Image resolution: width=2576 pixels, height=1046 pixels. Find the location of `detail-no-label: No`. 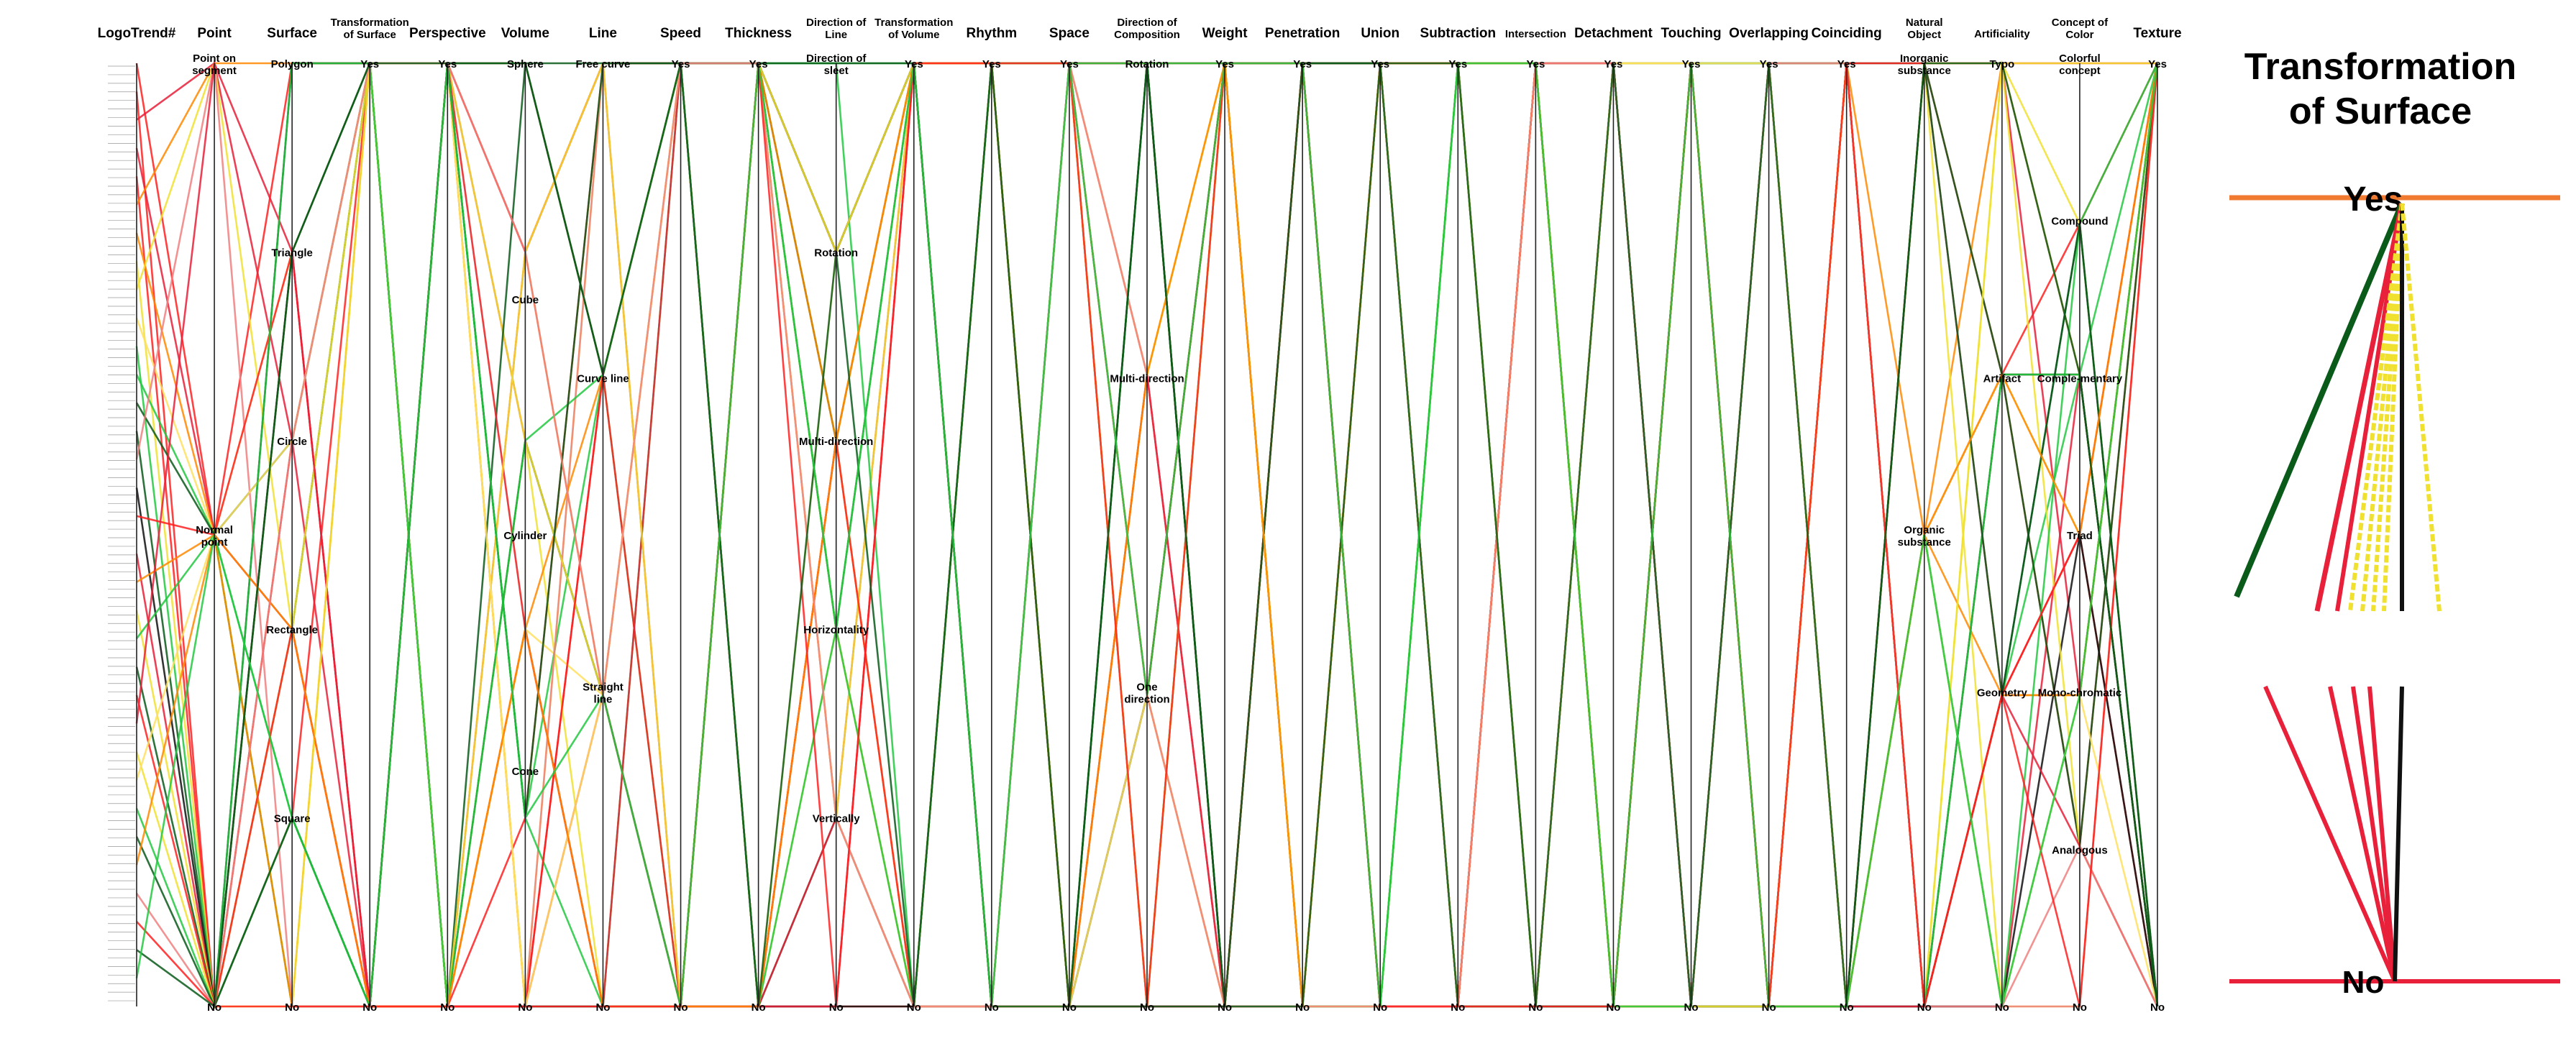

detail-no-label: No is located at coordinates (2363, 983).